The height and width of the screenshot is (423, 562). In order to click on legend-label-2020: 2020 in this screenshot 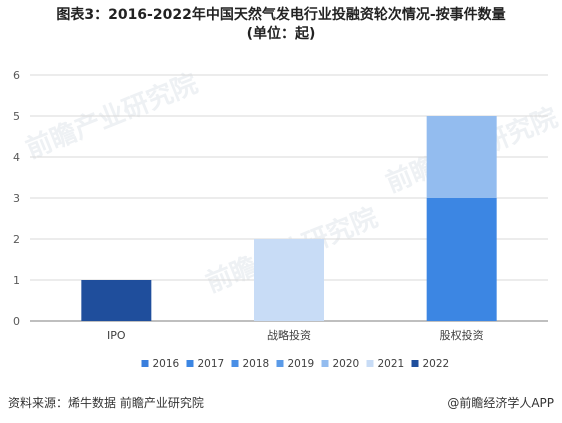, I will do `click(346, 364)`.